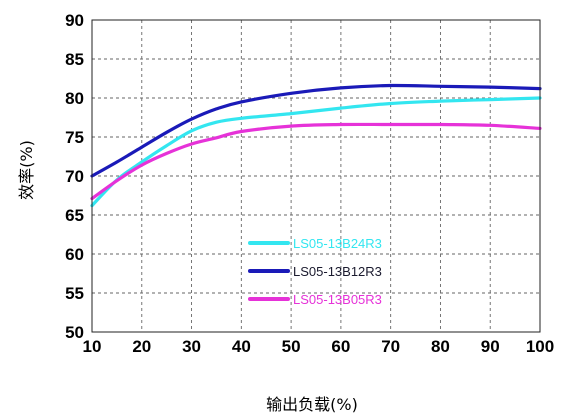 The width and height of the screenshot is (562, 417). Describe the element at coordinates (74, 293) in the screenshot. I see `y-tick-label: 55` at that location.